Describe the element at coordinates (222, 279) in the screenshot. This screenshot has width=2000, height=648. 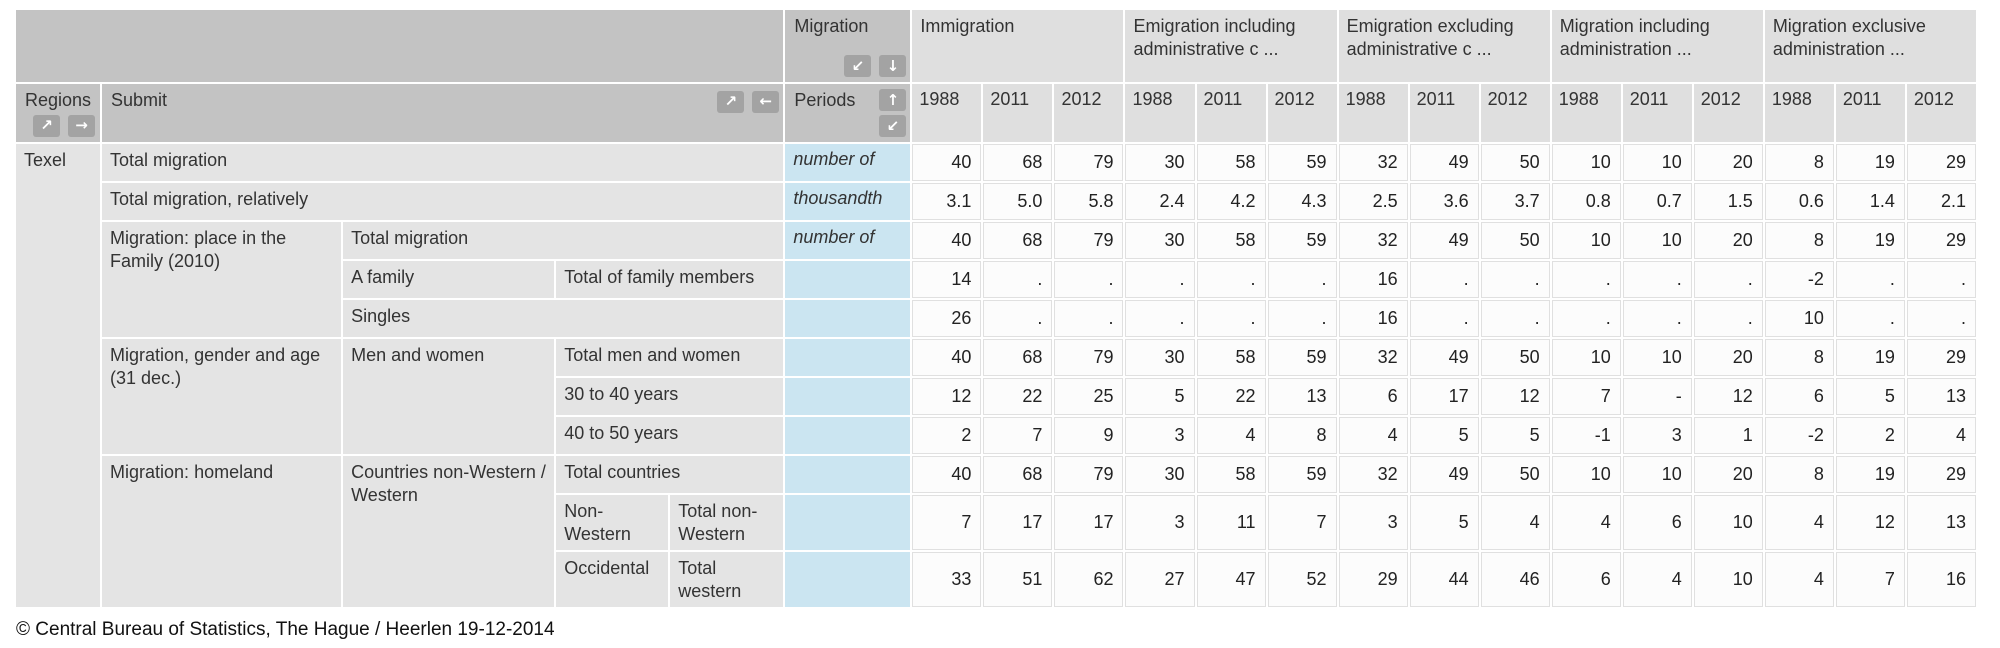
I see `stub-cell: Migration: place in the Family (2010)` at that location.